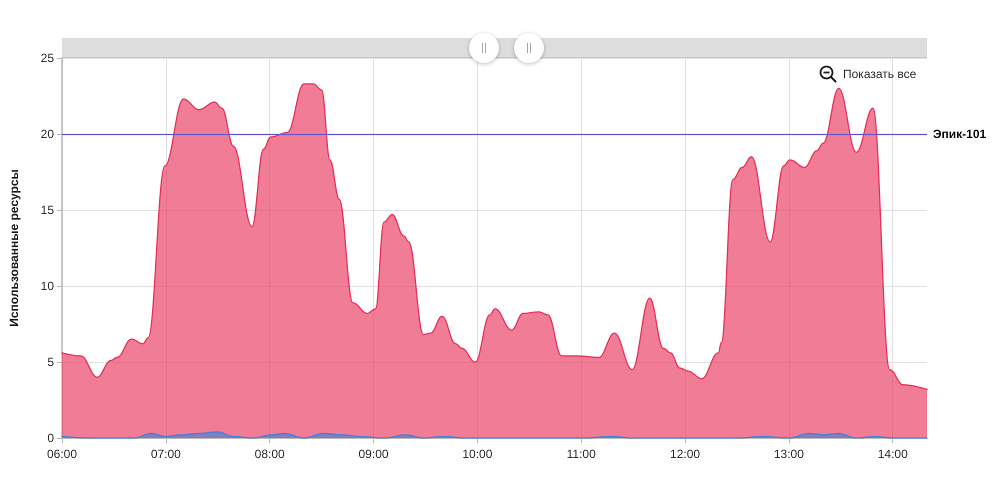 Image resolution: width=1000 pixels, height=485 pixels. I want to click on y-tick-label: 0, so click(50, 438).